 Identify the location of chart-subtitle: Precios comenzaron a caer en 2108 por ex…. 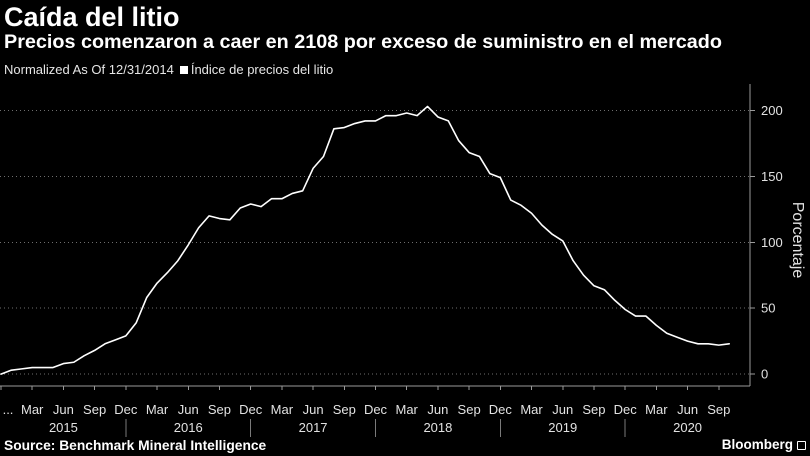
(363, 42).